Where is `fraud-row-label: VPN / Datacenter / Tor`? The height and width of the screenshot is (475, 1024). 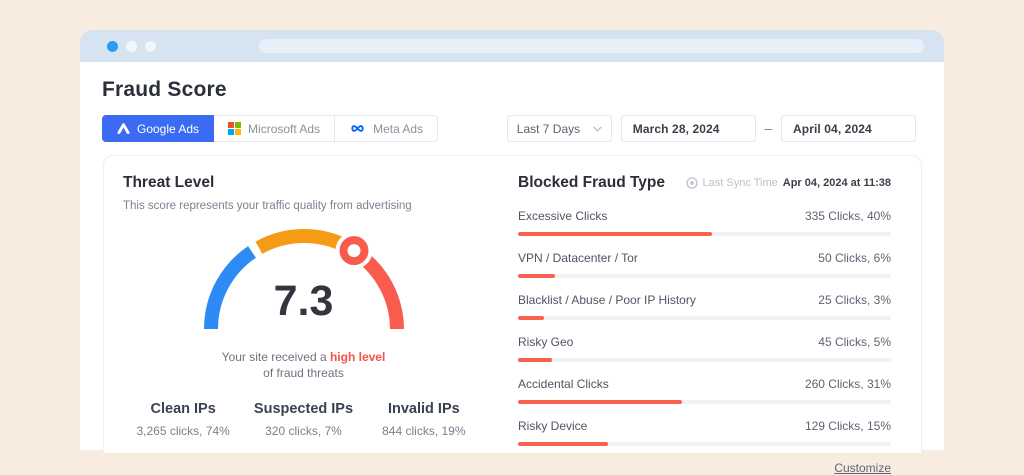 fraud-row-label: VPN / Datacenter / Tor is located at coordinates (578, 258).